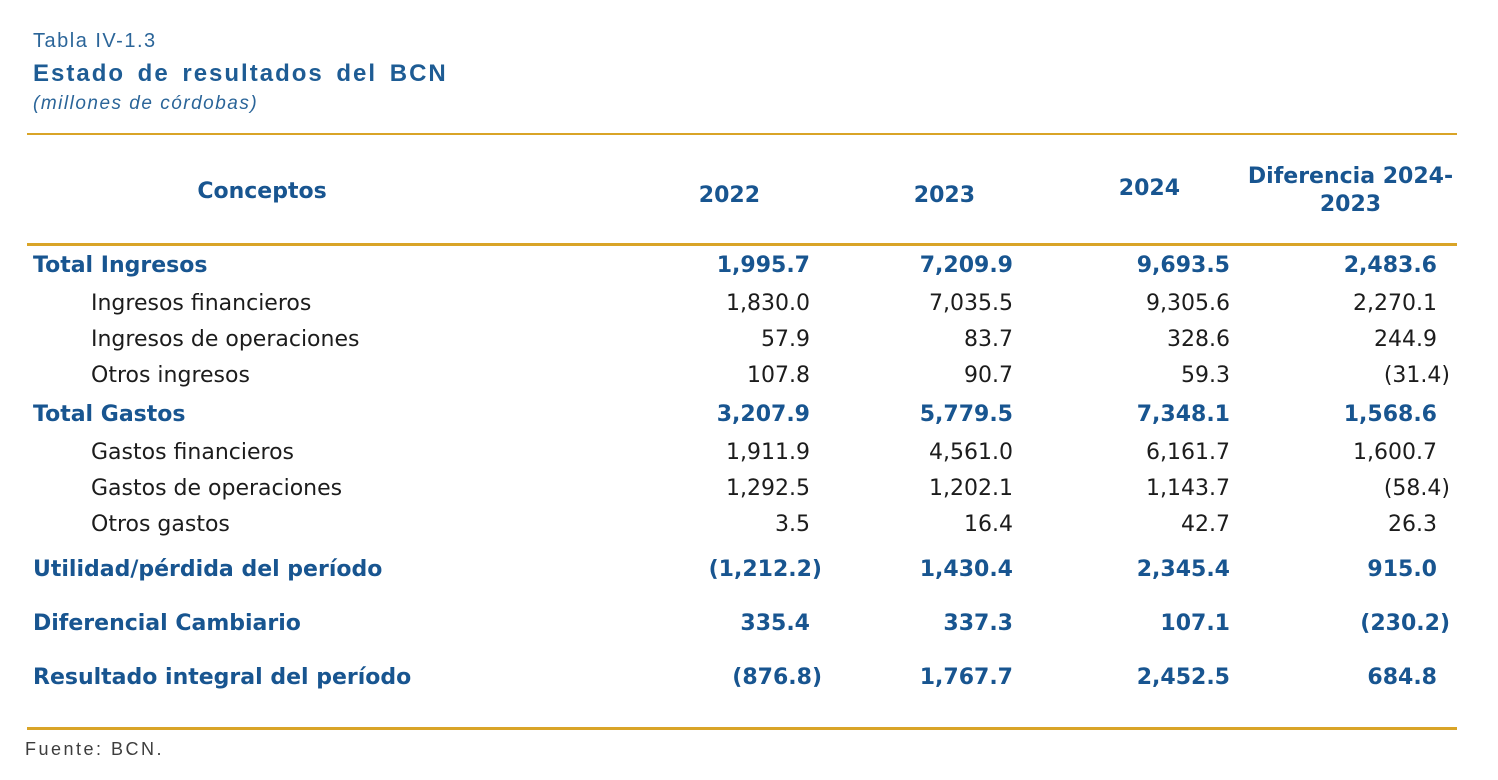  Describe the element at coordinates (240, 73) in the screenshot. I see `page-title: Estado de resultados del BCN` at that location.